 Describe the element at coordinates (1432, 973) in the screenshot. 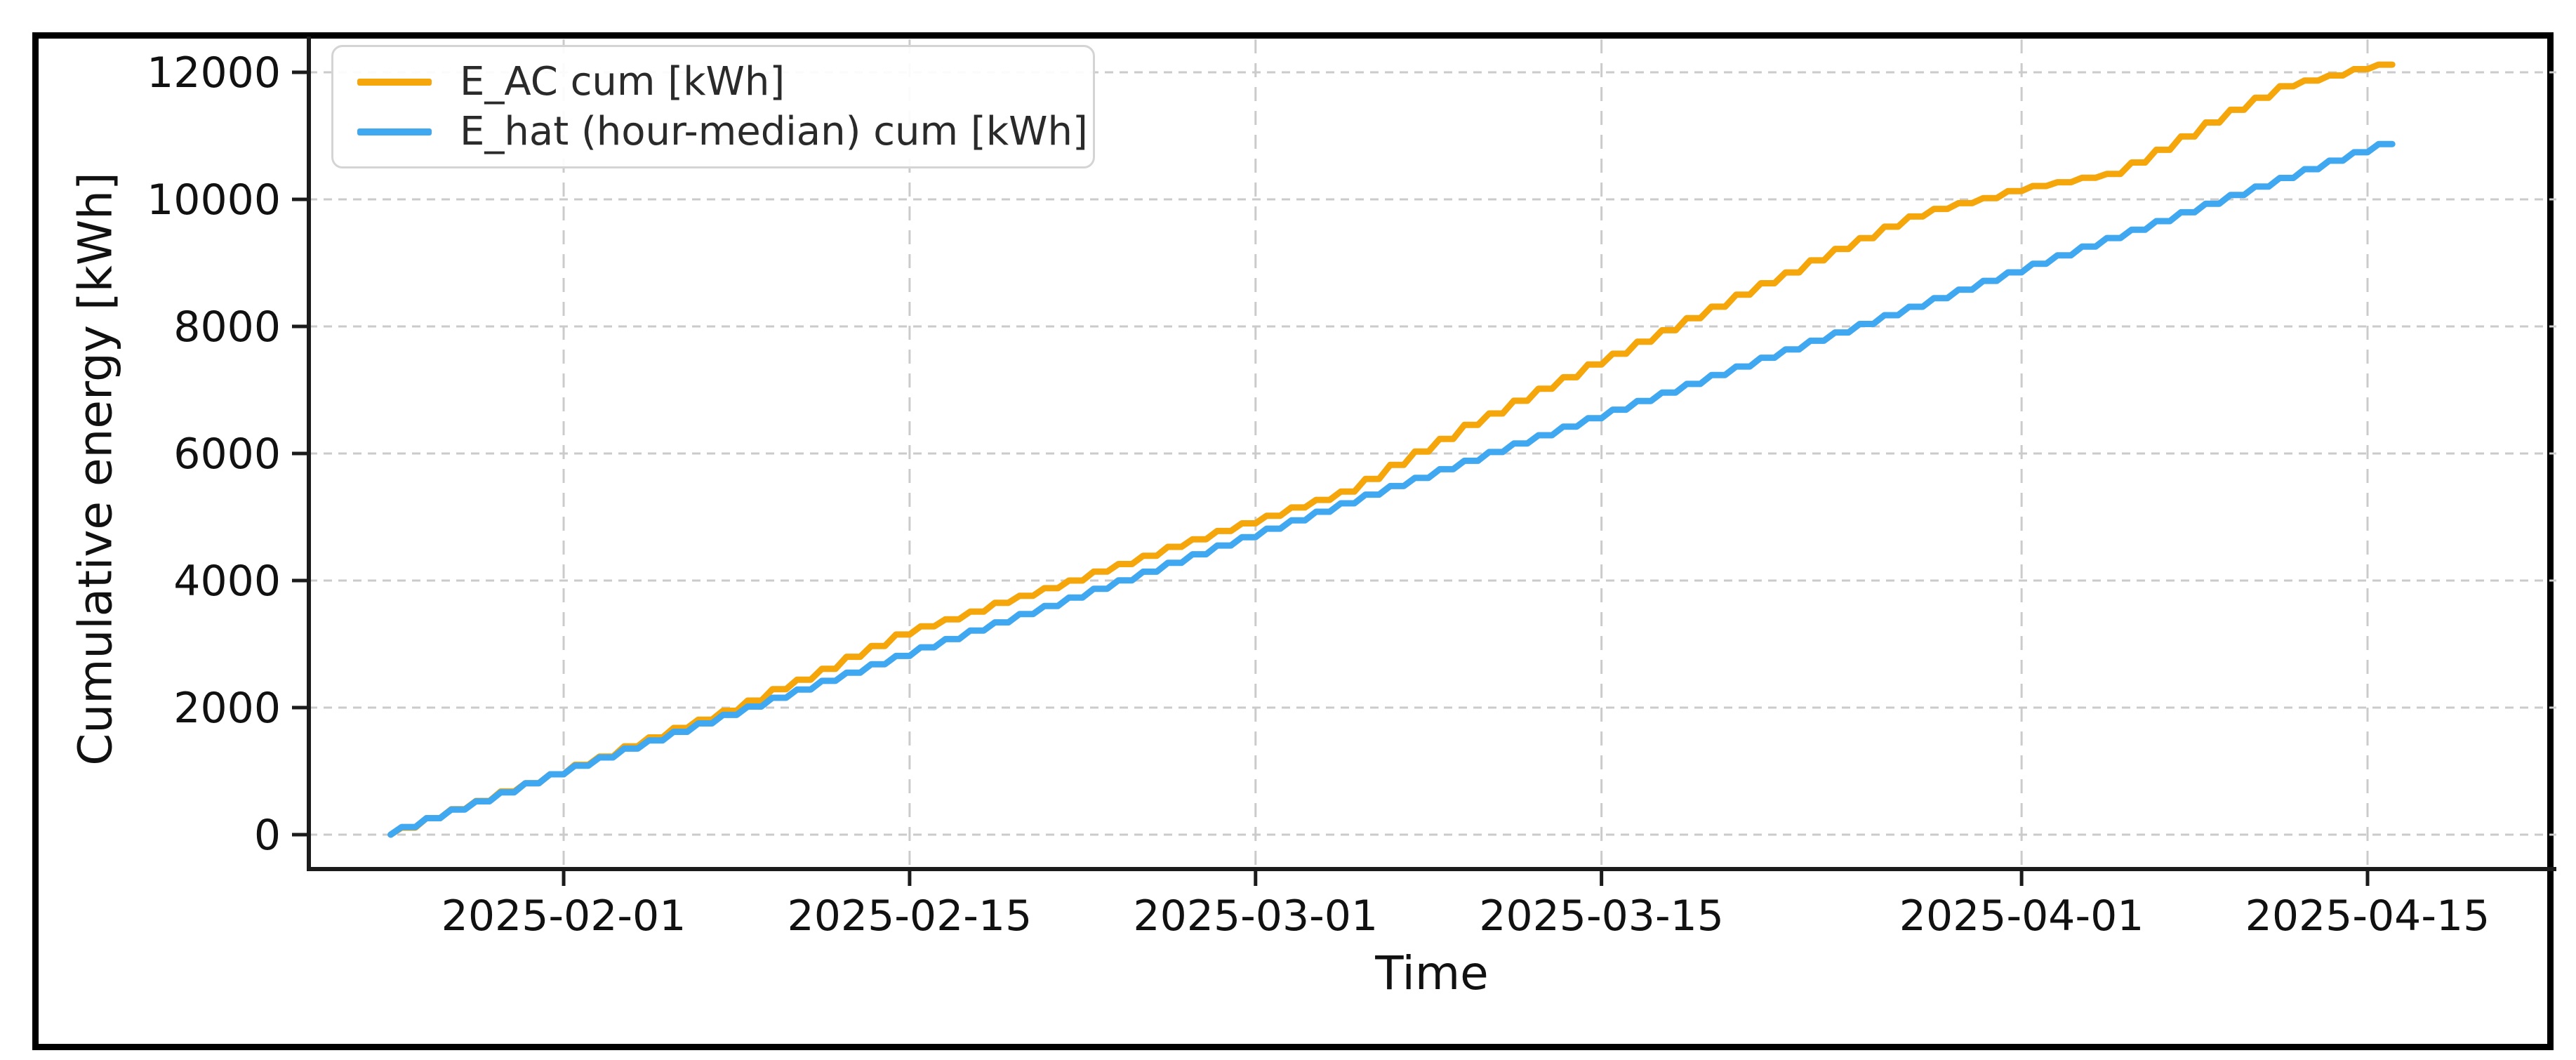

I see `x-axis-label: Time` at that location.